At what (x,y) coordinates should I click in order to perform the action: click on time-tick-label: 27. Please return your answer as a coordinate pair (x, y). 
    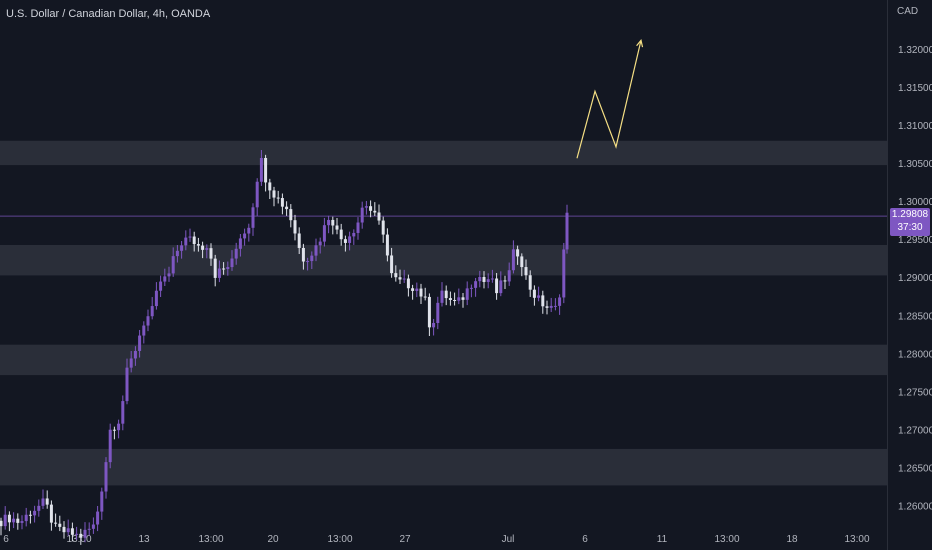
    Looking at the image, I should click on (405, 539).